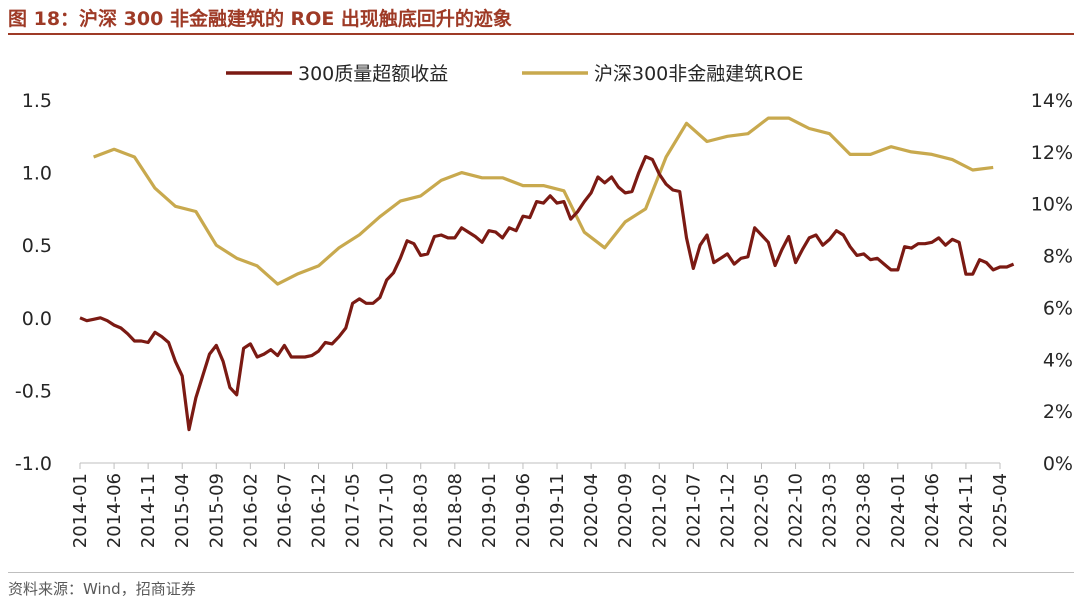  Describe the element at coordinates (523, 510) in the screenshot. I see `x-tick-label: 2019-06` at that location.